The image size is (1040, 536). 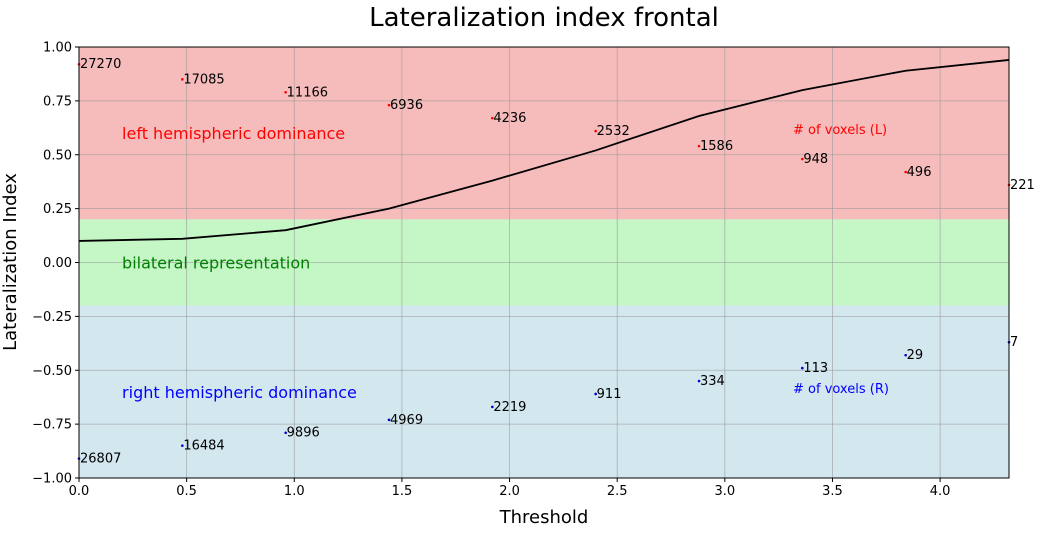 What do you see at coordinates (509, 407) in the screenshot?
I see `right-voxel-count-label: 2219` at bounding box center [509, 407].